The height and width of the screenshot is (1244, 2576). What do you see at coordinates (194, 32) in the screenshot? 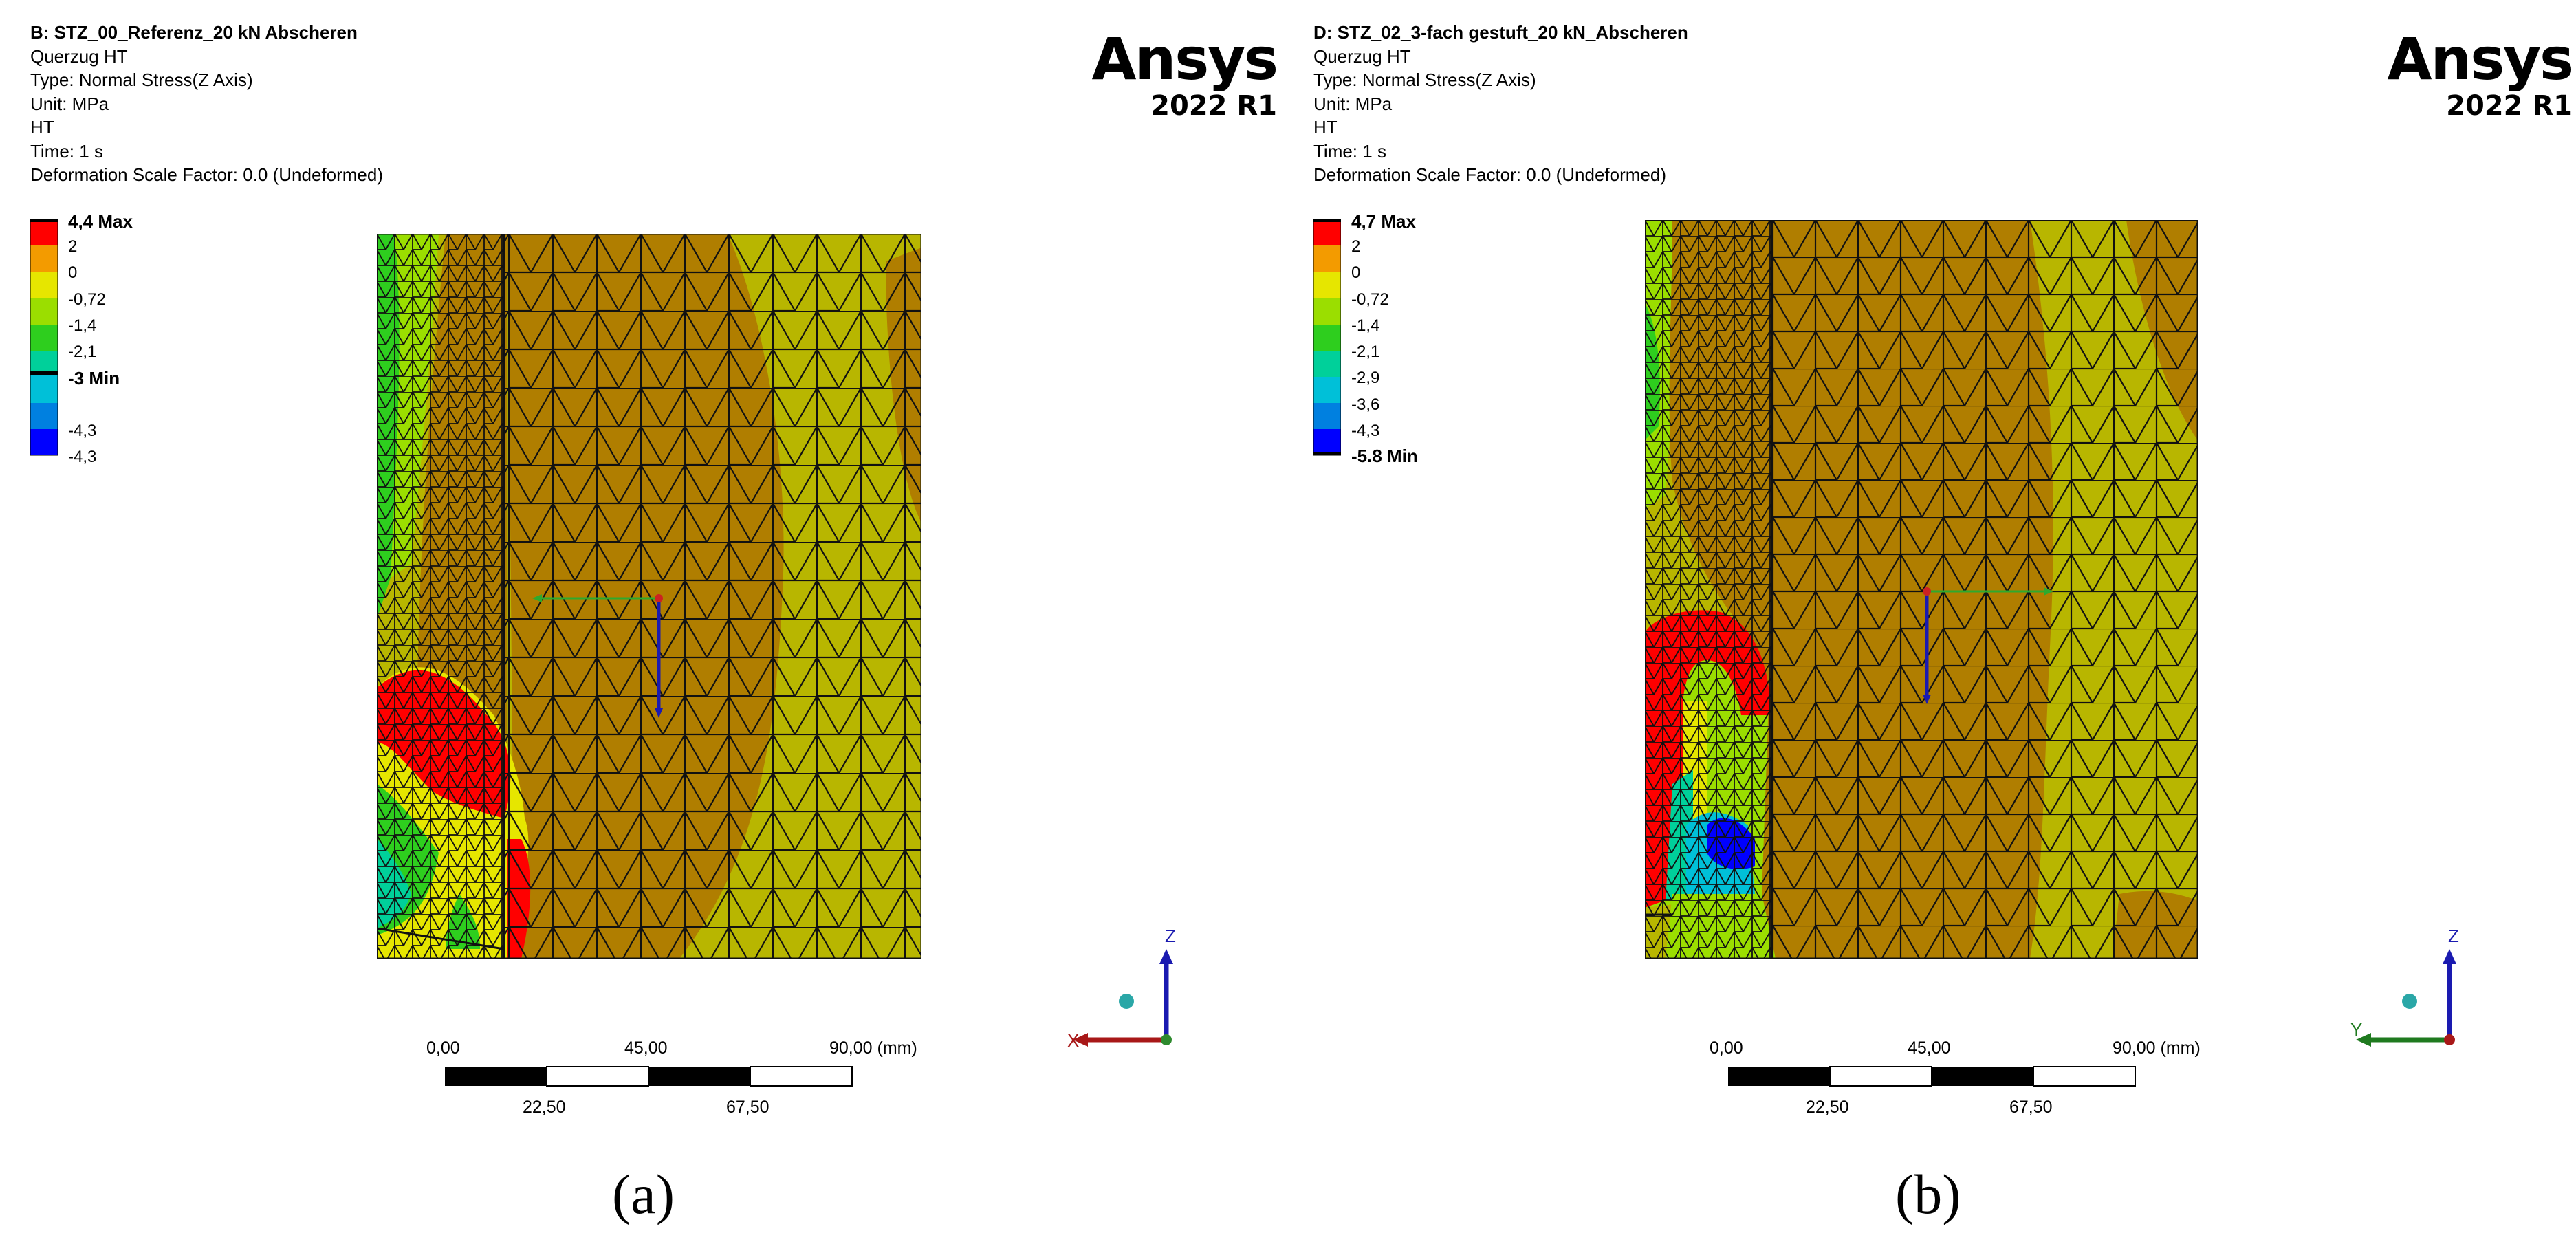
I see `result-title: B: STZ_00_Referenz_20 kN Abscheren` at bounding box center [194, 32].